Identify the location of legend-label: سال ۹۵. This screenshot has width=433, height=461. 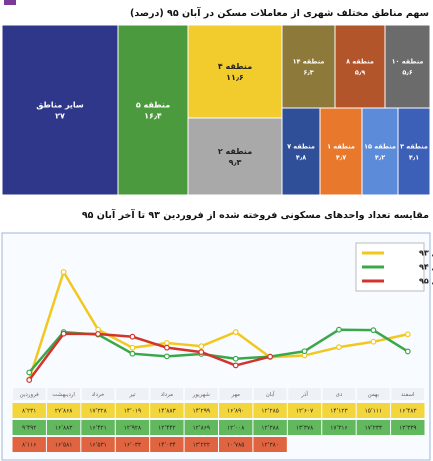
(426, 281).